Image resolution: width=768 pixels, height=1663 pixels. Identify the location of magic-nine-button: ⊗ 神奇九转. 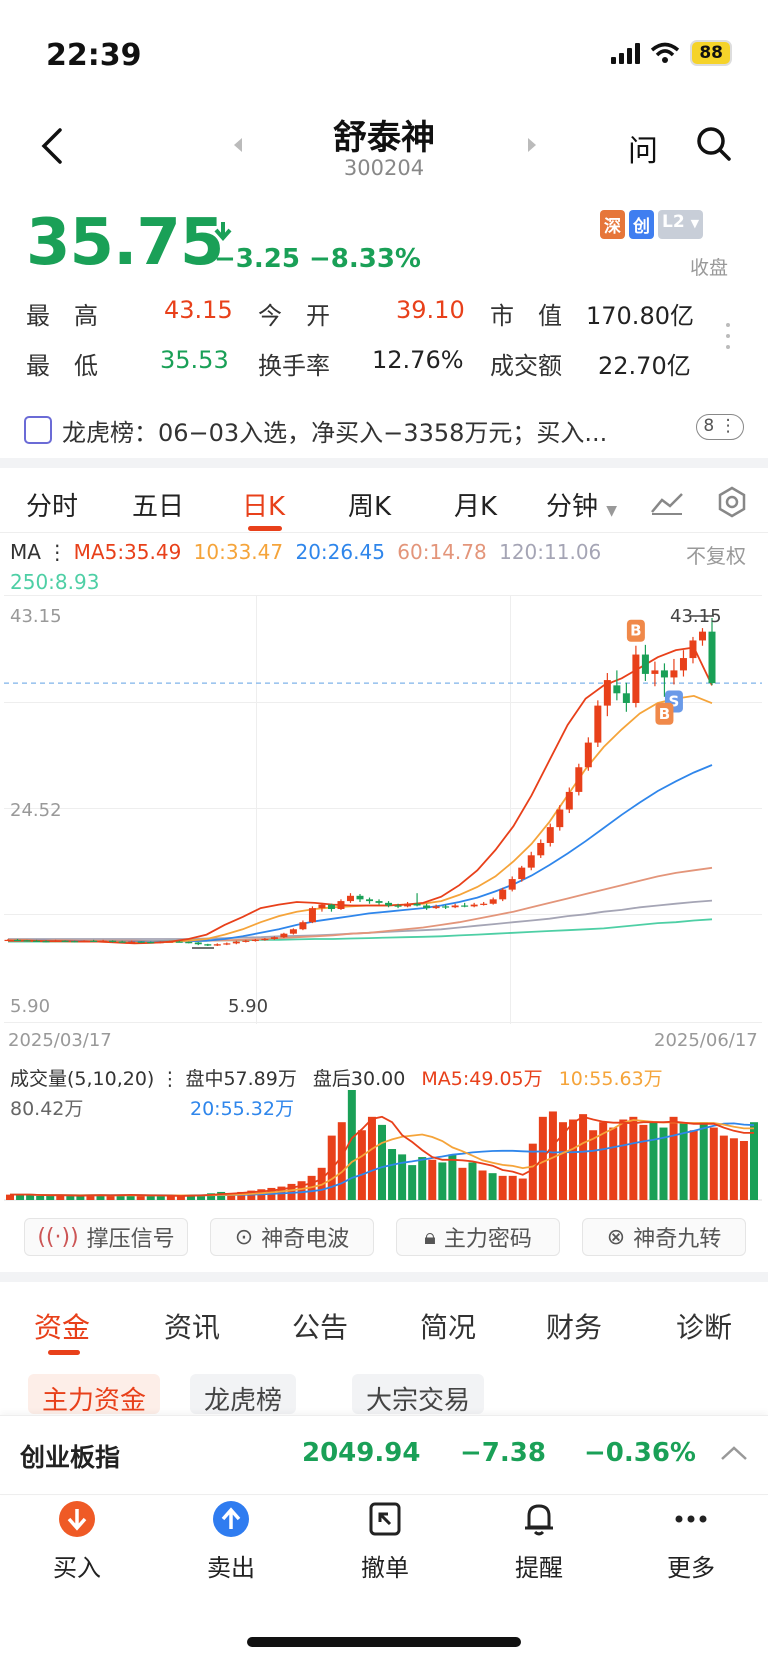
(664, 1237).